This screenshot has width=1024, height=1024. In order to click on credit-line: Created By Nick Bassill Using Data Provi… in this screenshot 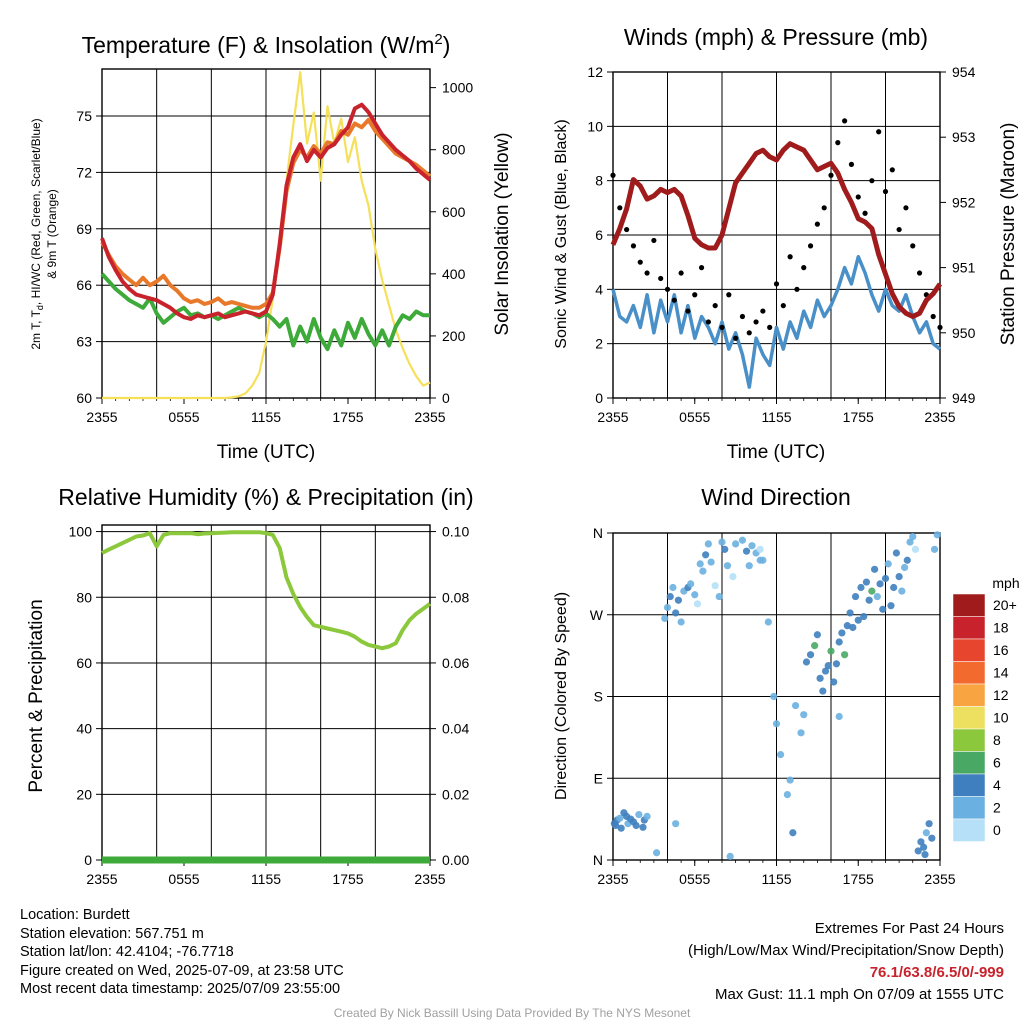, I will do `click(512, 1013)`.